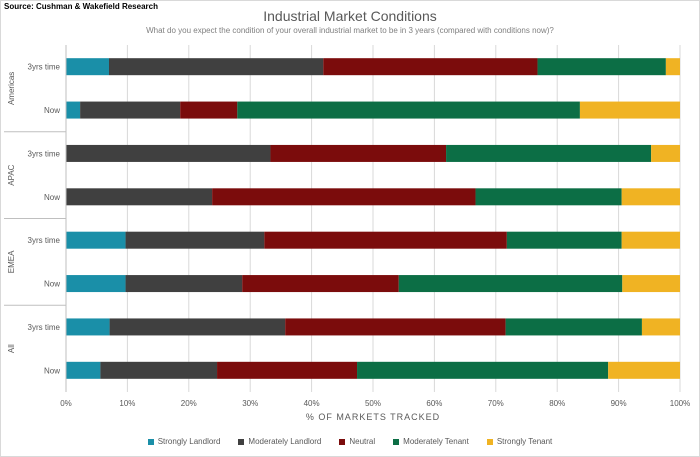 Image resolution: width=700 pixels, height=457 pixels. I want to click on x-axis-label: % OF MARKETS TRACKED, so click(373, 417).